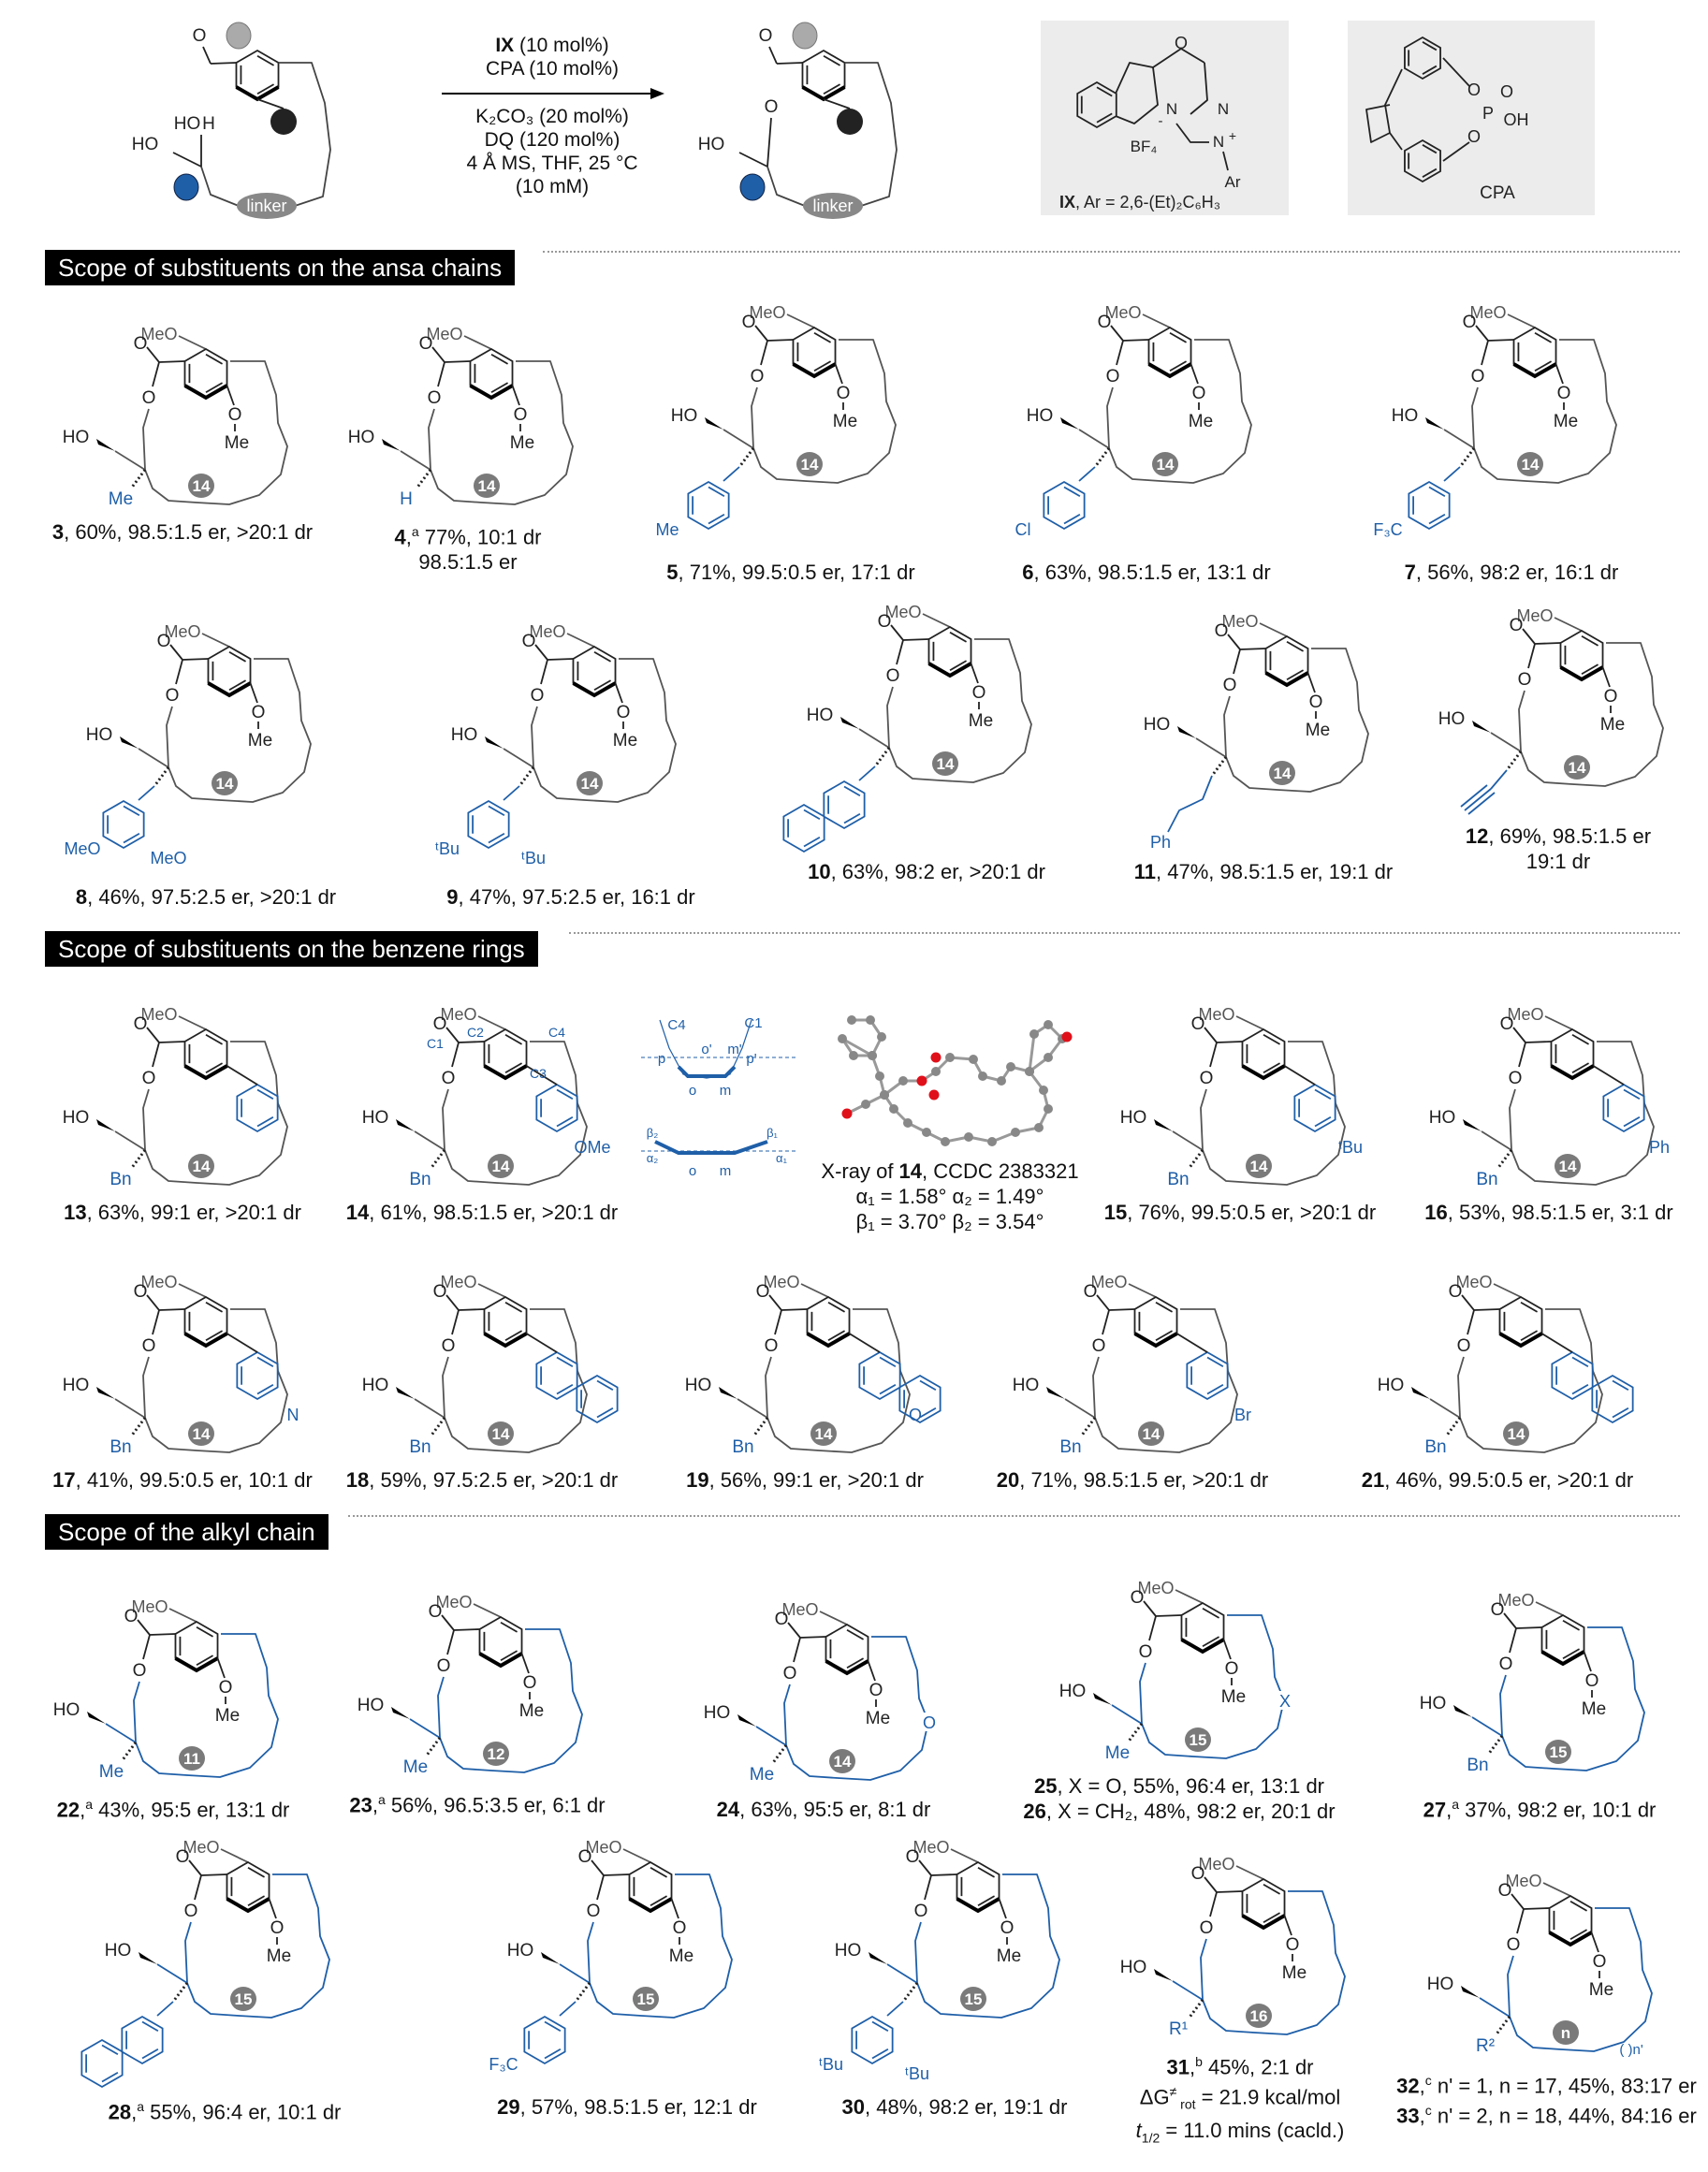  I want to click on aryl-ring, so click(1207, 1375).